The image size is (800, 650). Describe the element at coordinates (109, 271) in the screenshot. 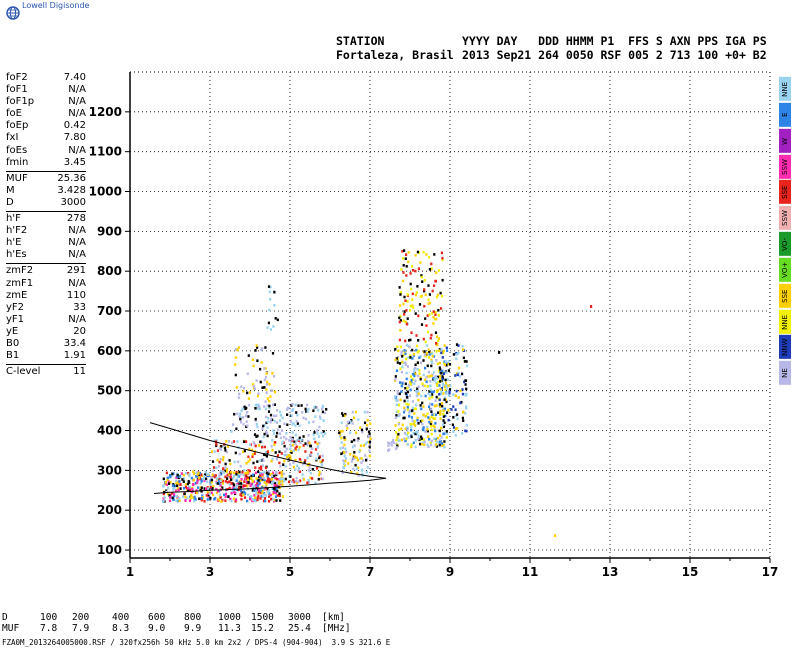

I see `y-tick-label: 800` at that location.